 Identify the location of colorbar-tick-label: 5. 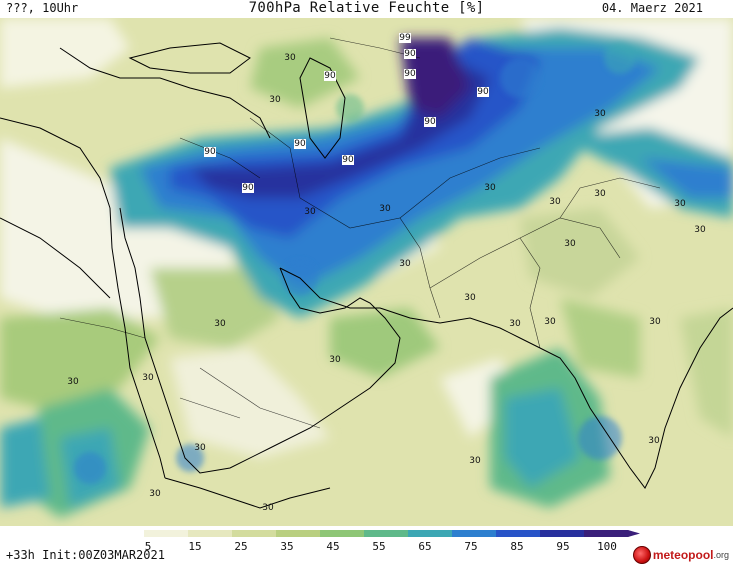
(148, 546).